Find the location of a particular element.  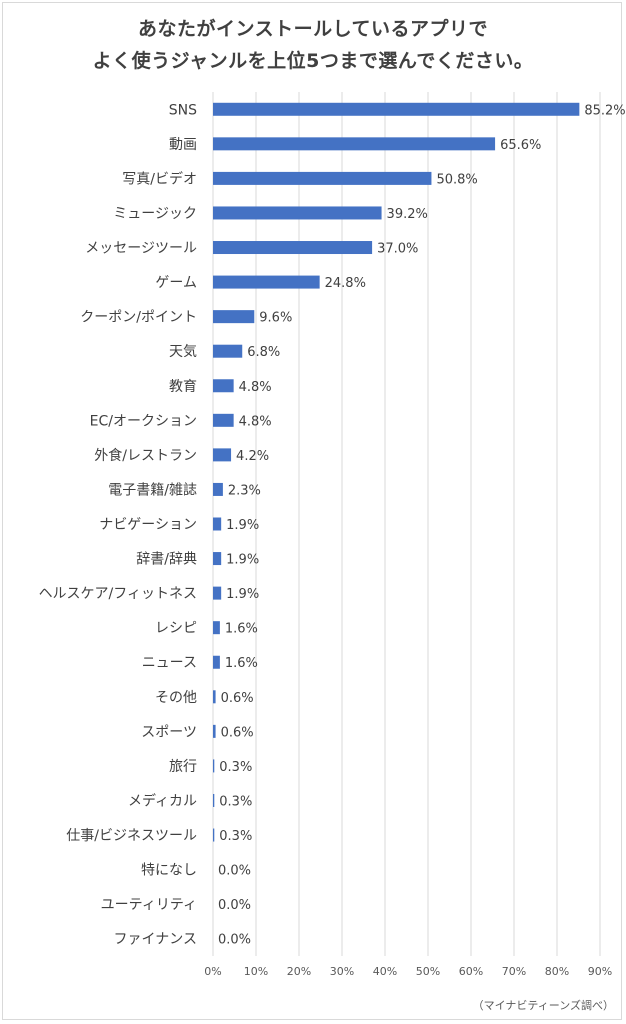

category-label: スポーツ is located at coordinates (169, 732).